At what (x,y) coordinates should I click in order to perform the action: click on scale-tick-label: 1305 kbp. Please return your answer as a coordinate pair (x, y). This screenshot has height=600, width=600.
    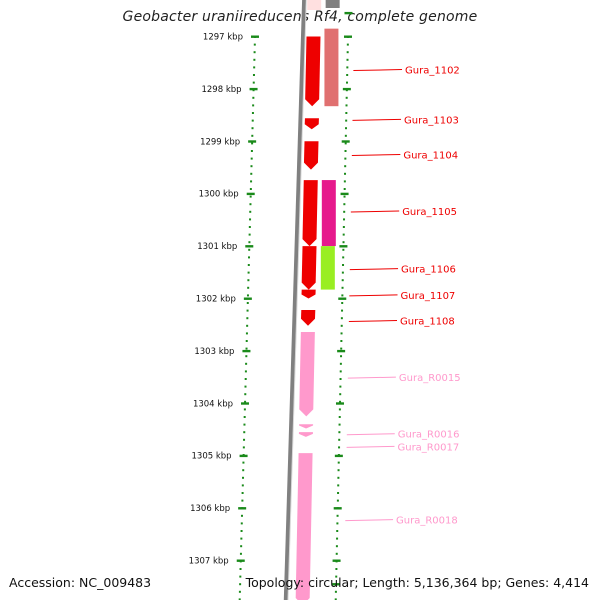
    Looking at the image, I should click on (212, 457).